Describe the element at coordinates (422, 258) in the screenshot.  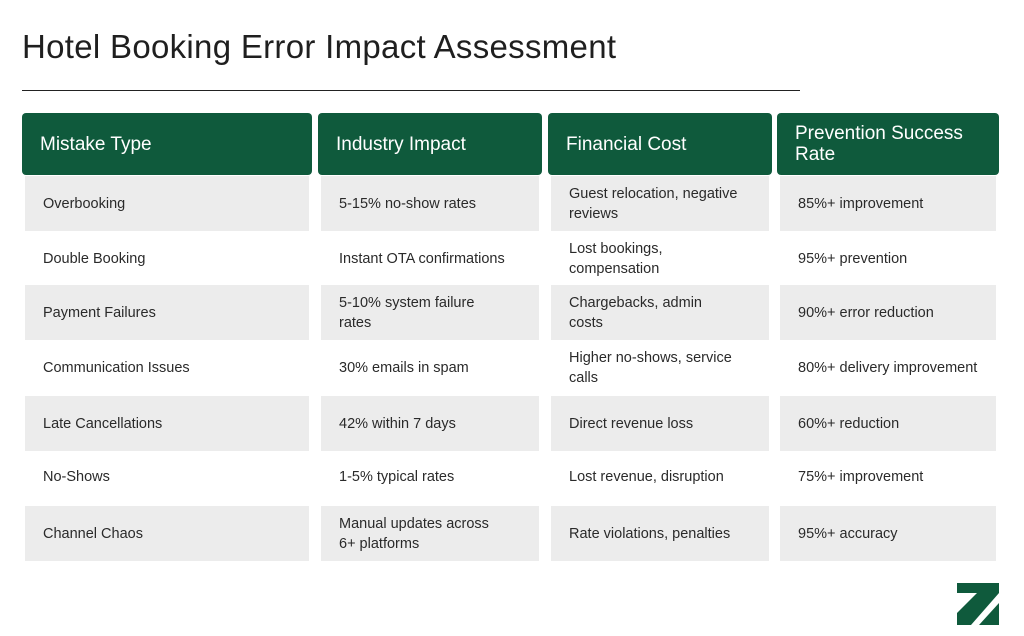
I see `cell-industry-impact: Instant OTA confirmations` at that location.